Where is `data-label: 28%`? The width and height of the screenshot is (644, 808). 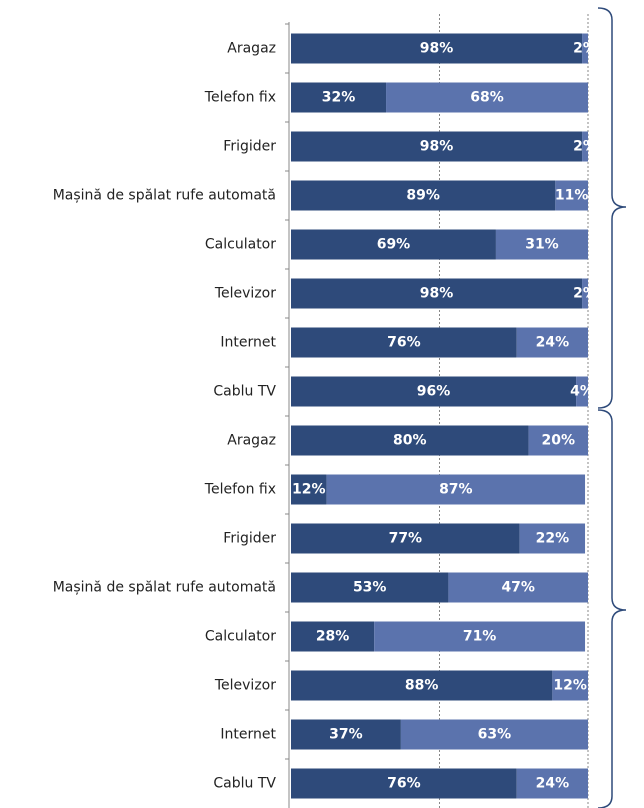
data-label: 28% is located at coordinates (333, 637).